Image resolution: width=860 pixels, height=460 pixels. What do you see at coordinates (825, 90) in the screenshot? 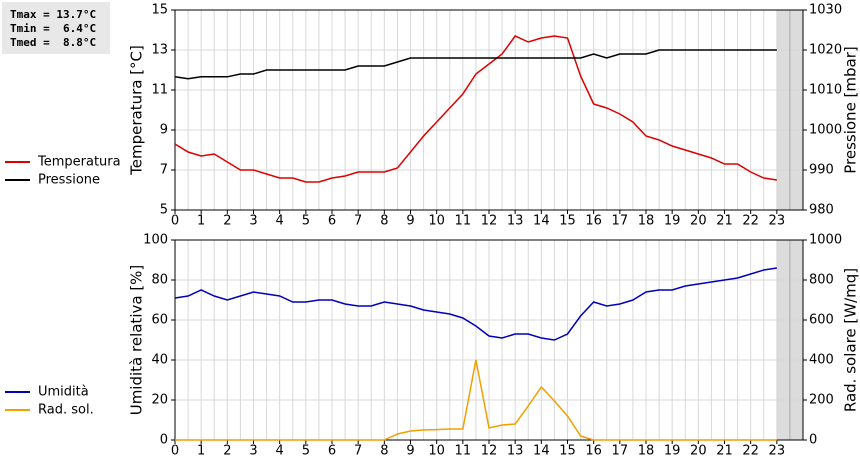
I see `y2-tick-label: 1010` at bounding box center [825, 90].